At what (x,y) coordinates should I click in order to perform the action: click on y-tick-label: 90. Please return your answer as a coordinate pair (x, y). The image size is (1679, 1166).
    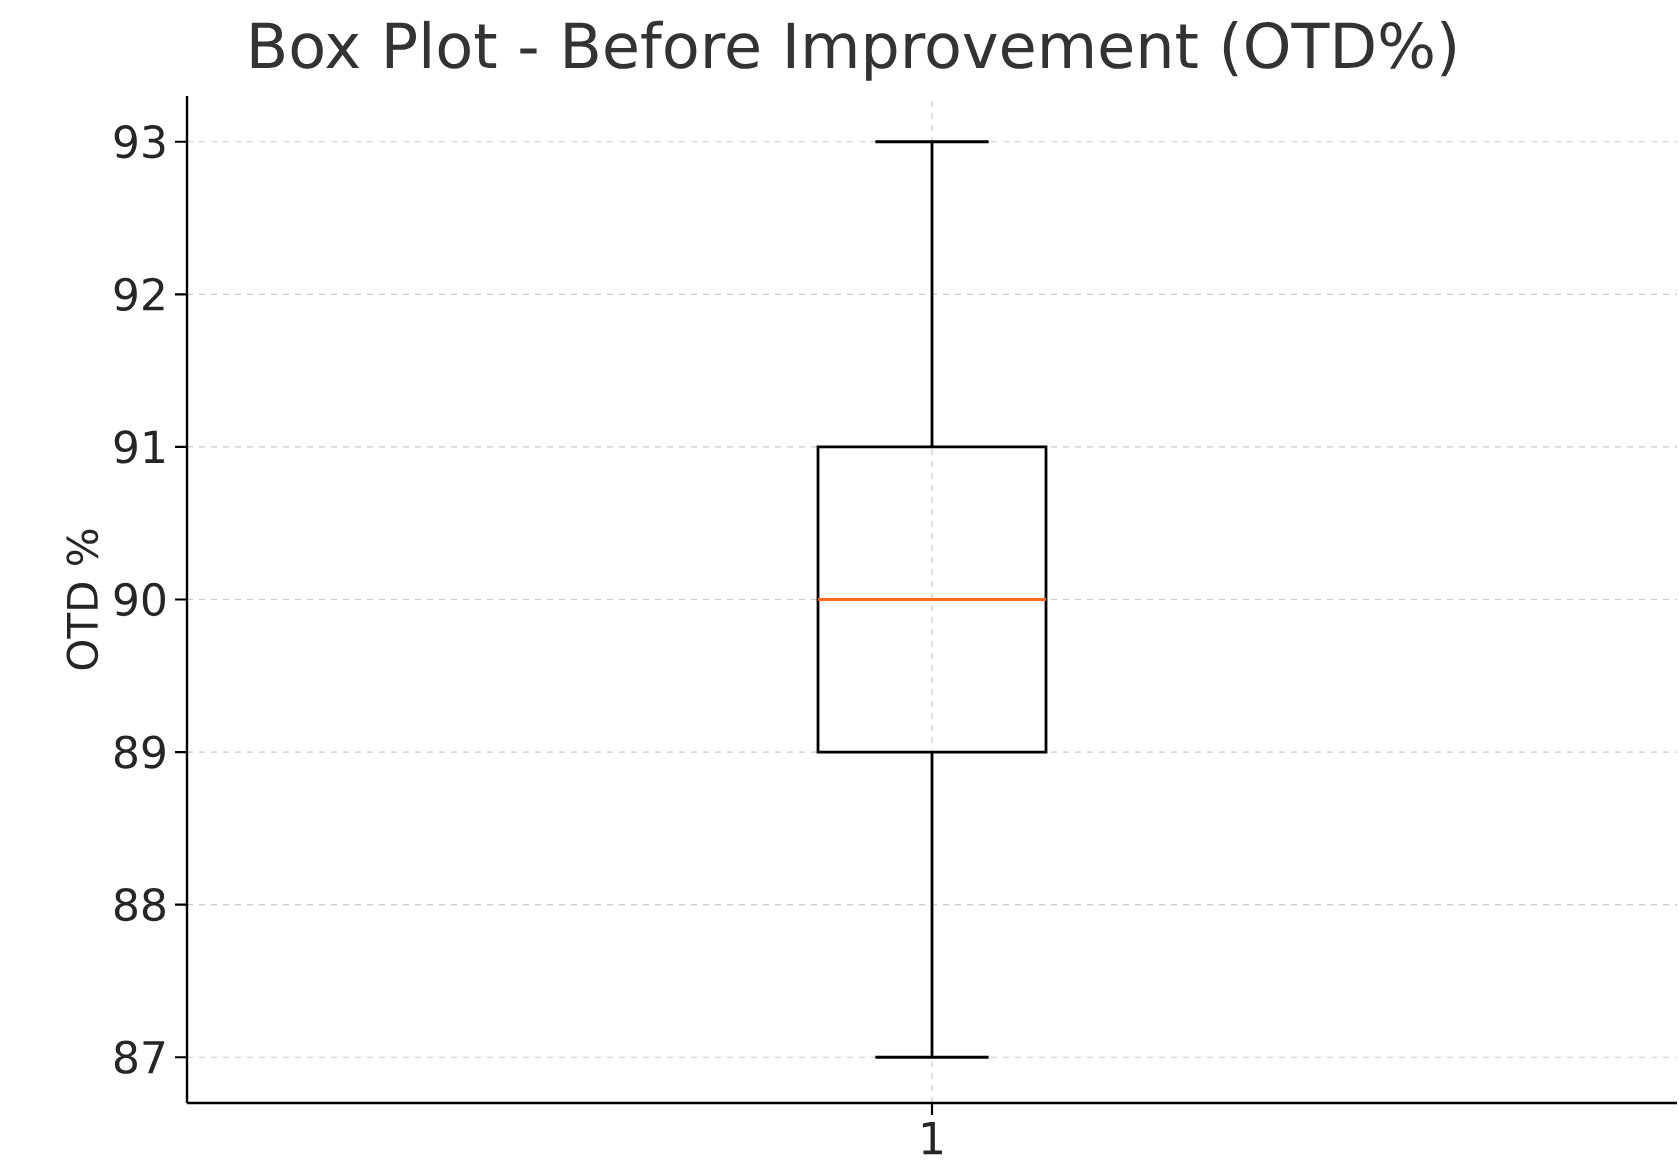
    Looking at the image, I should click on (139, 599).